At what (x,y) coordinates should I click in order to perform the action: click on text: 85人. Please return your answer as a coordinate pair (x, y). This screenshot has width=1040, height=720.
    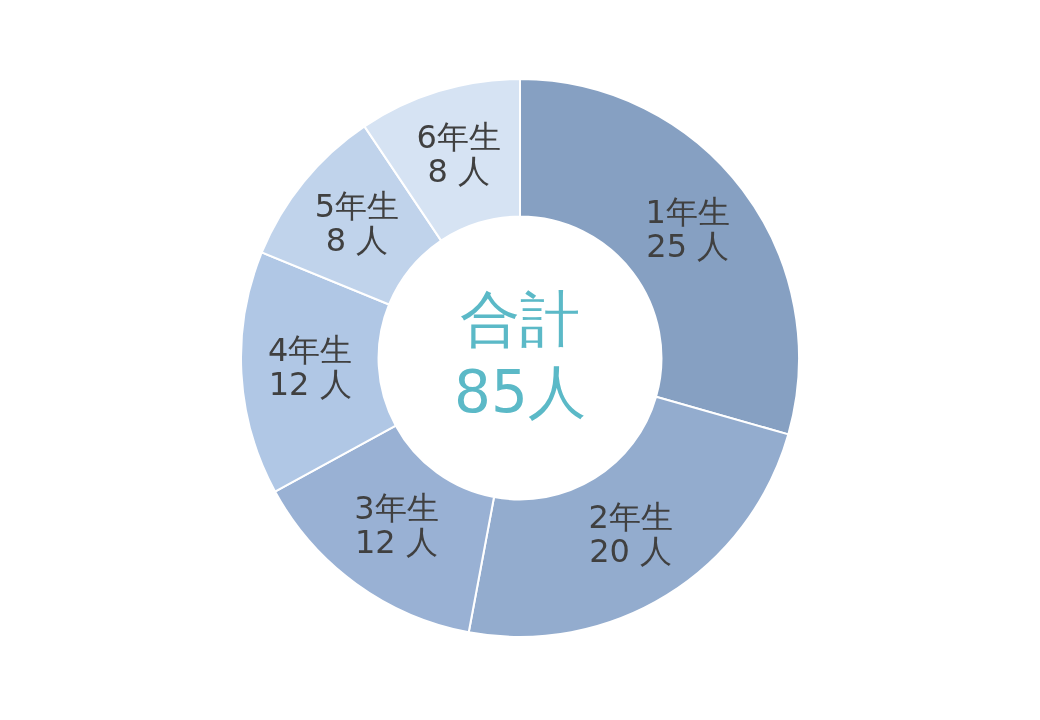
    Looking at the image, I should click on (520, 392).